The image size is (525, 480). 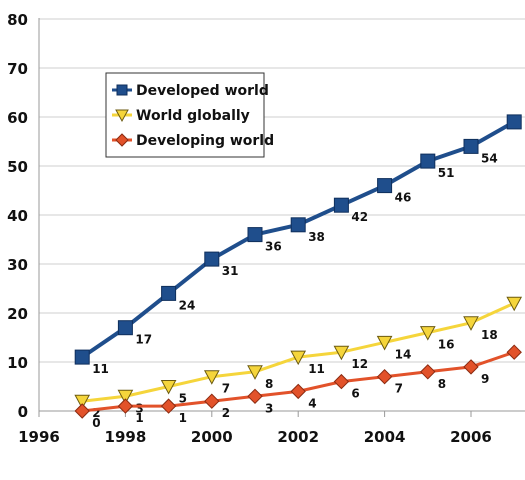 What do you see at coordinates (298, 437) in the screenshot?
I see `x-tick-label: 2002` at bounding box center [298, 437].